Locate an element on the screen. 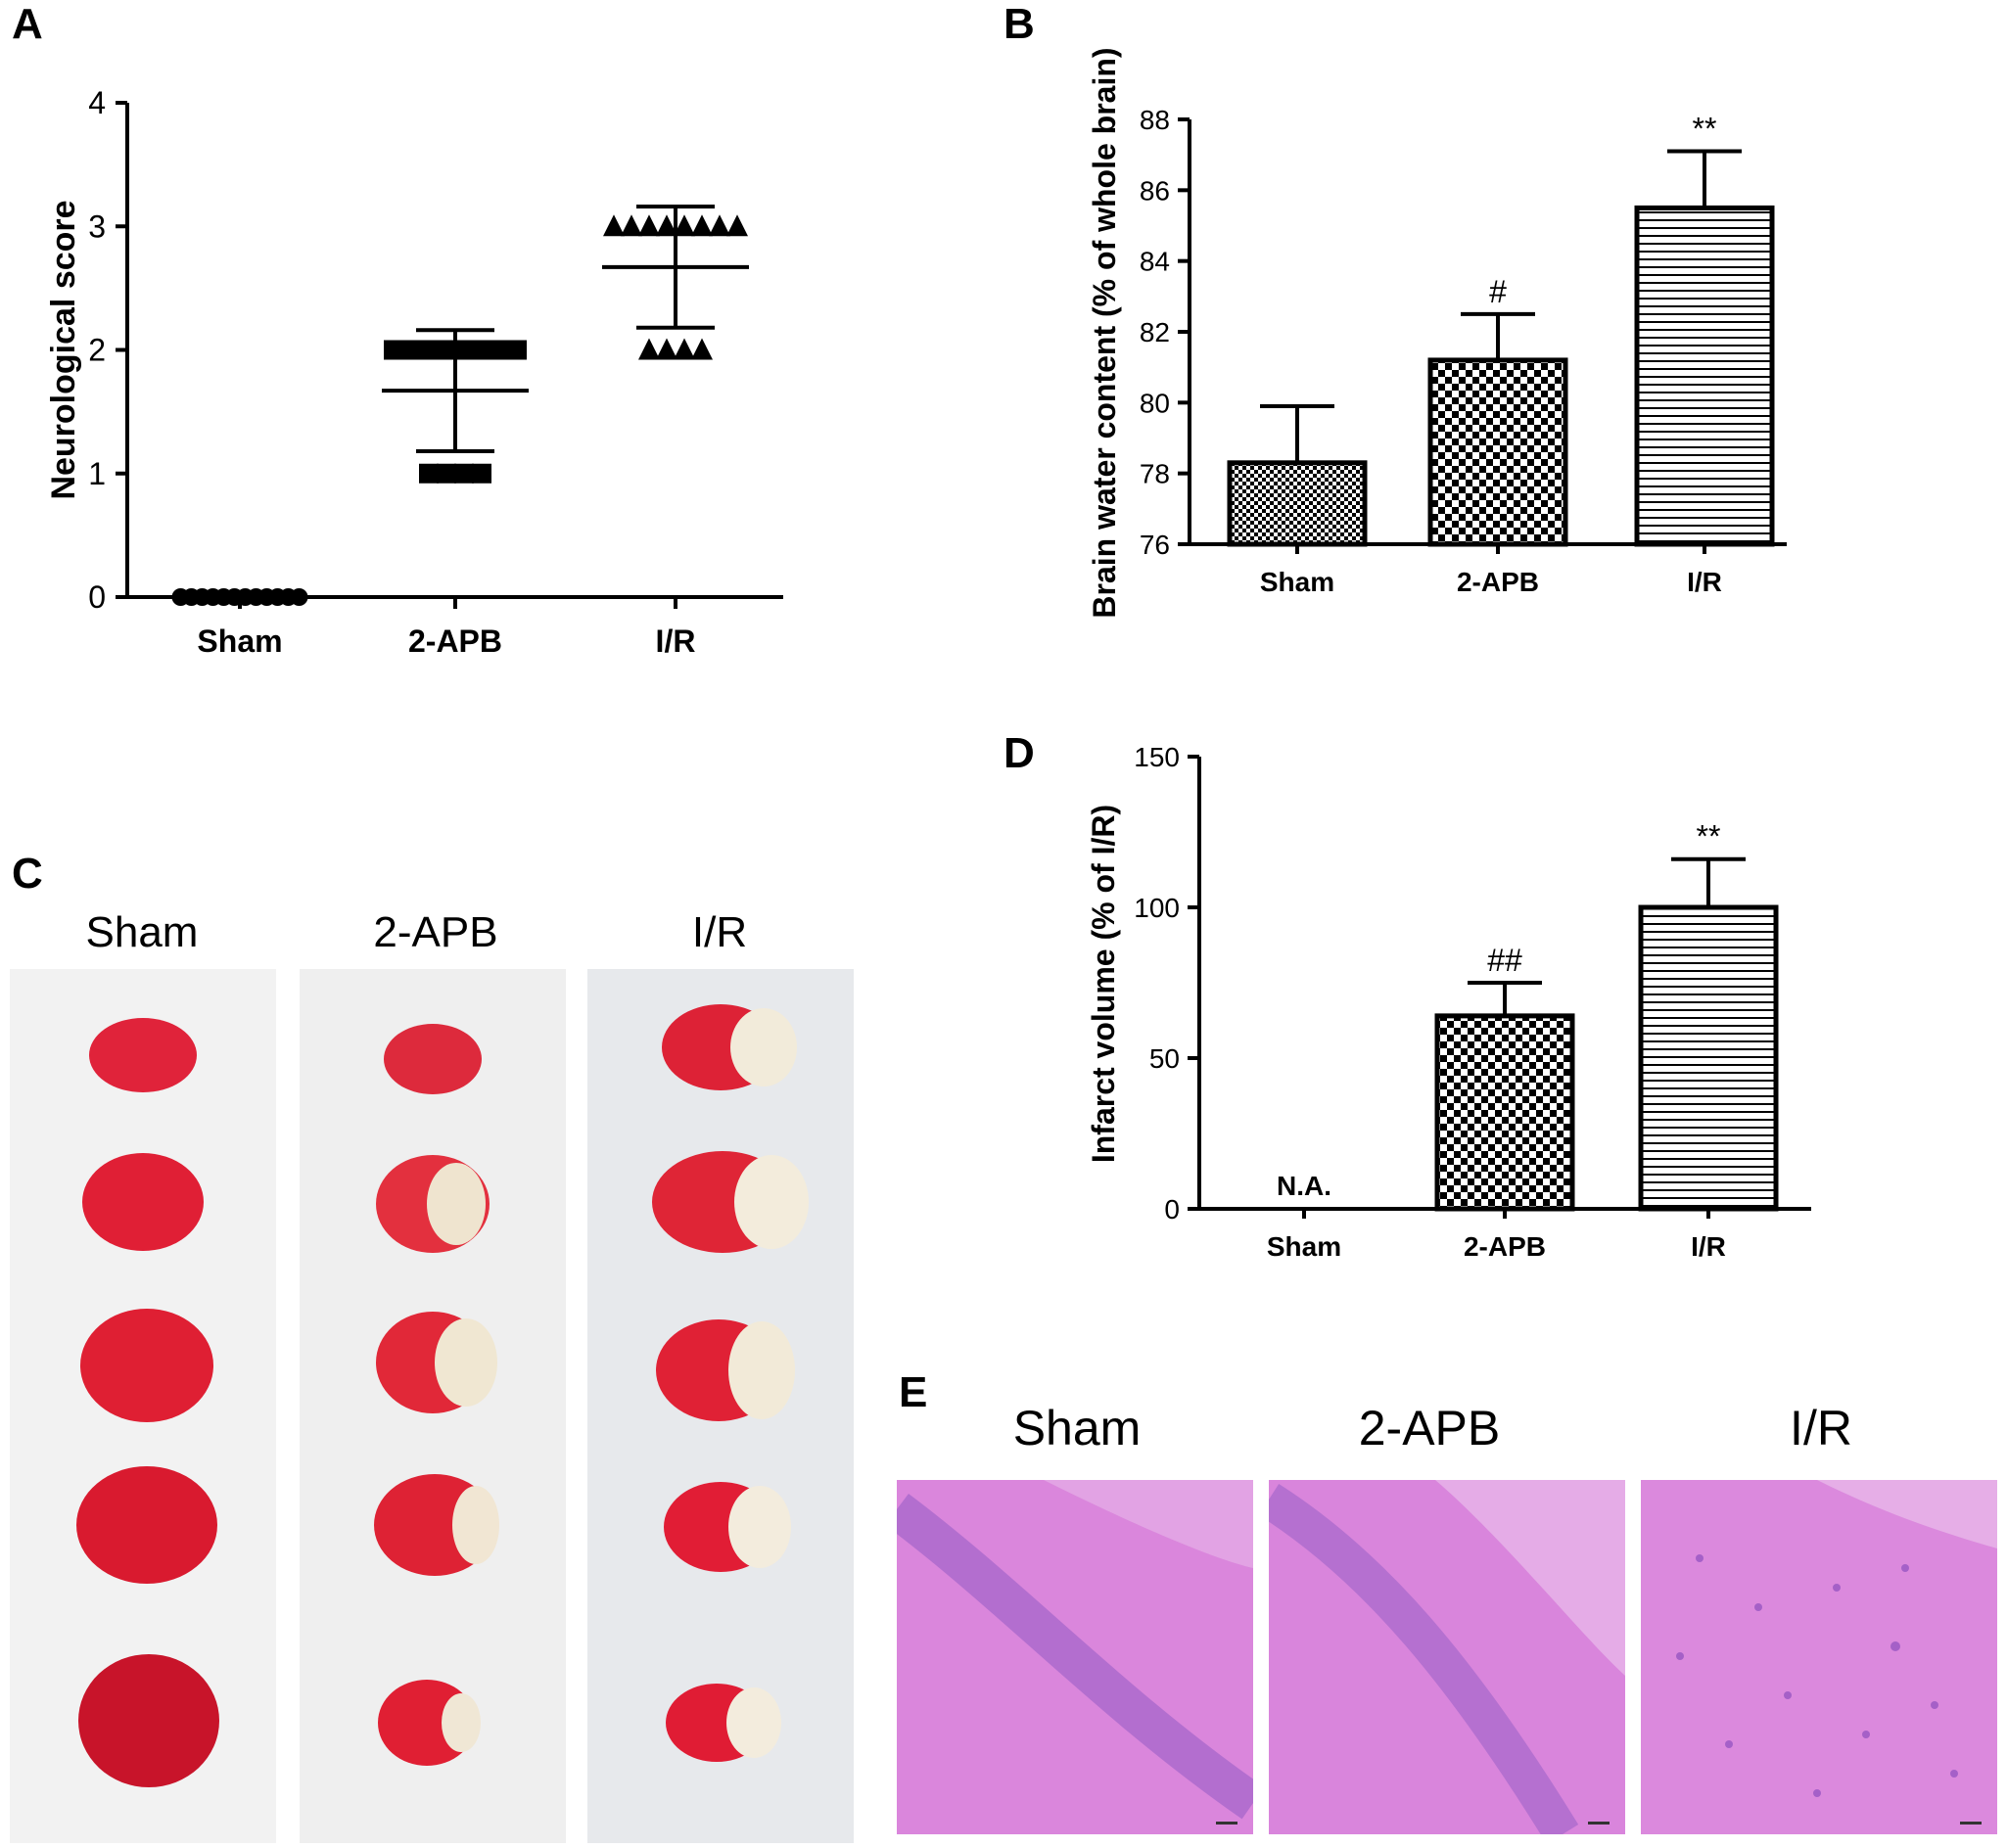  y-tick-label: 76 is located at coordinates (1155, 545).